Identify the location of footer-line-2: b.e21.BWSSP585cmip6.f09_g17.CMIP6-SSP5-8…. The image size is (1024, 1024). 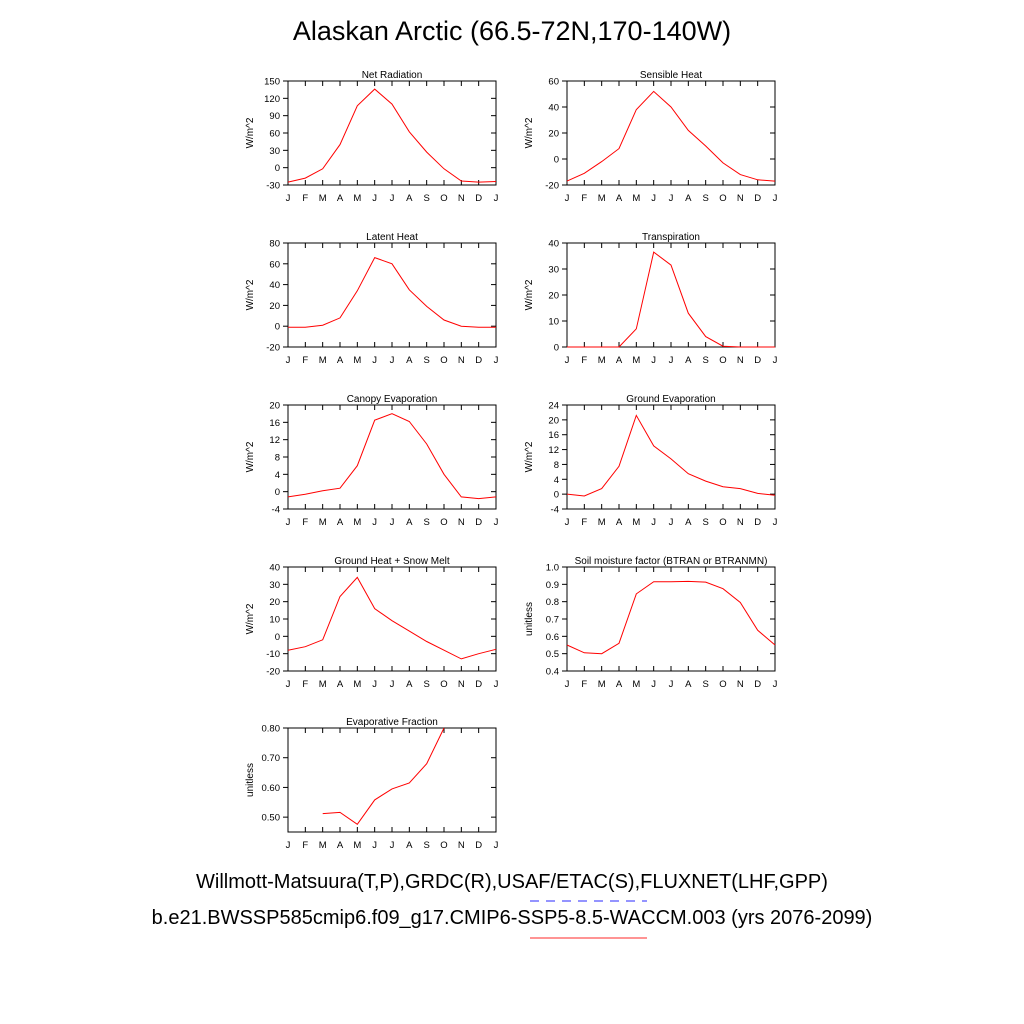
(512, 918).